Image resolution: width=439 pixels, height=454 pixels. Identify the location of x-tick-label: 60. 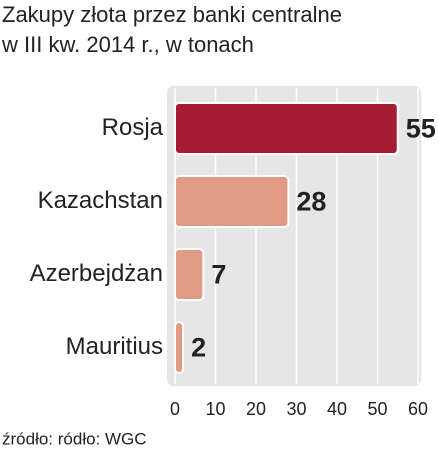
(418, 409).